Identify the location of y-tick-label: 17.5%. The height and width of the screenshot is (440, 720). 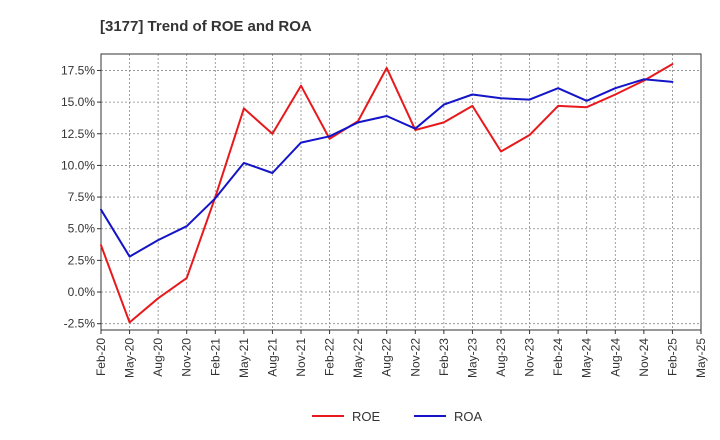
(78, 70).